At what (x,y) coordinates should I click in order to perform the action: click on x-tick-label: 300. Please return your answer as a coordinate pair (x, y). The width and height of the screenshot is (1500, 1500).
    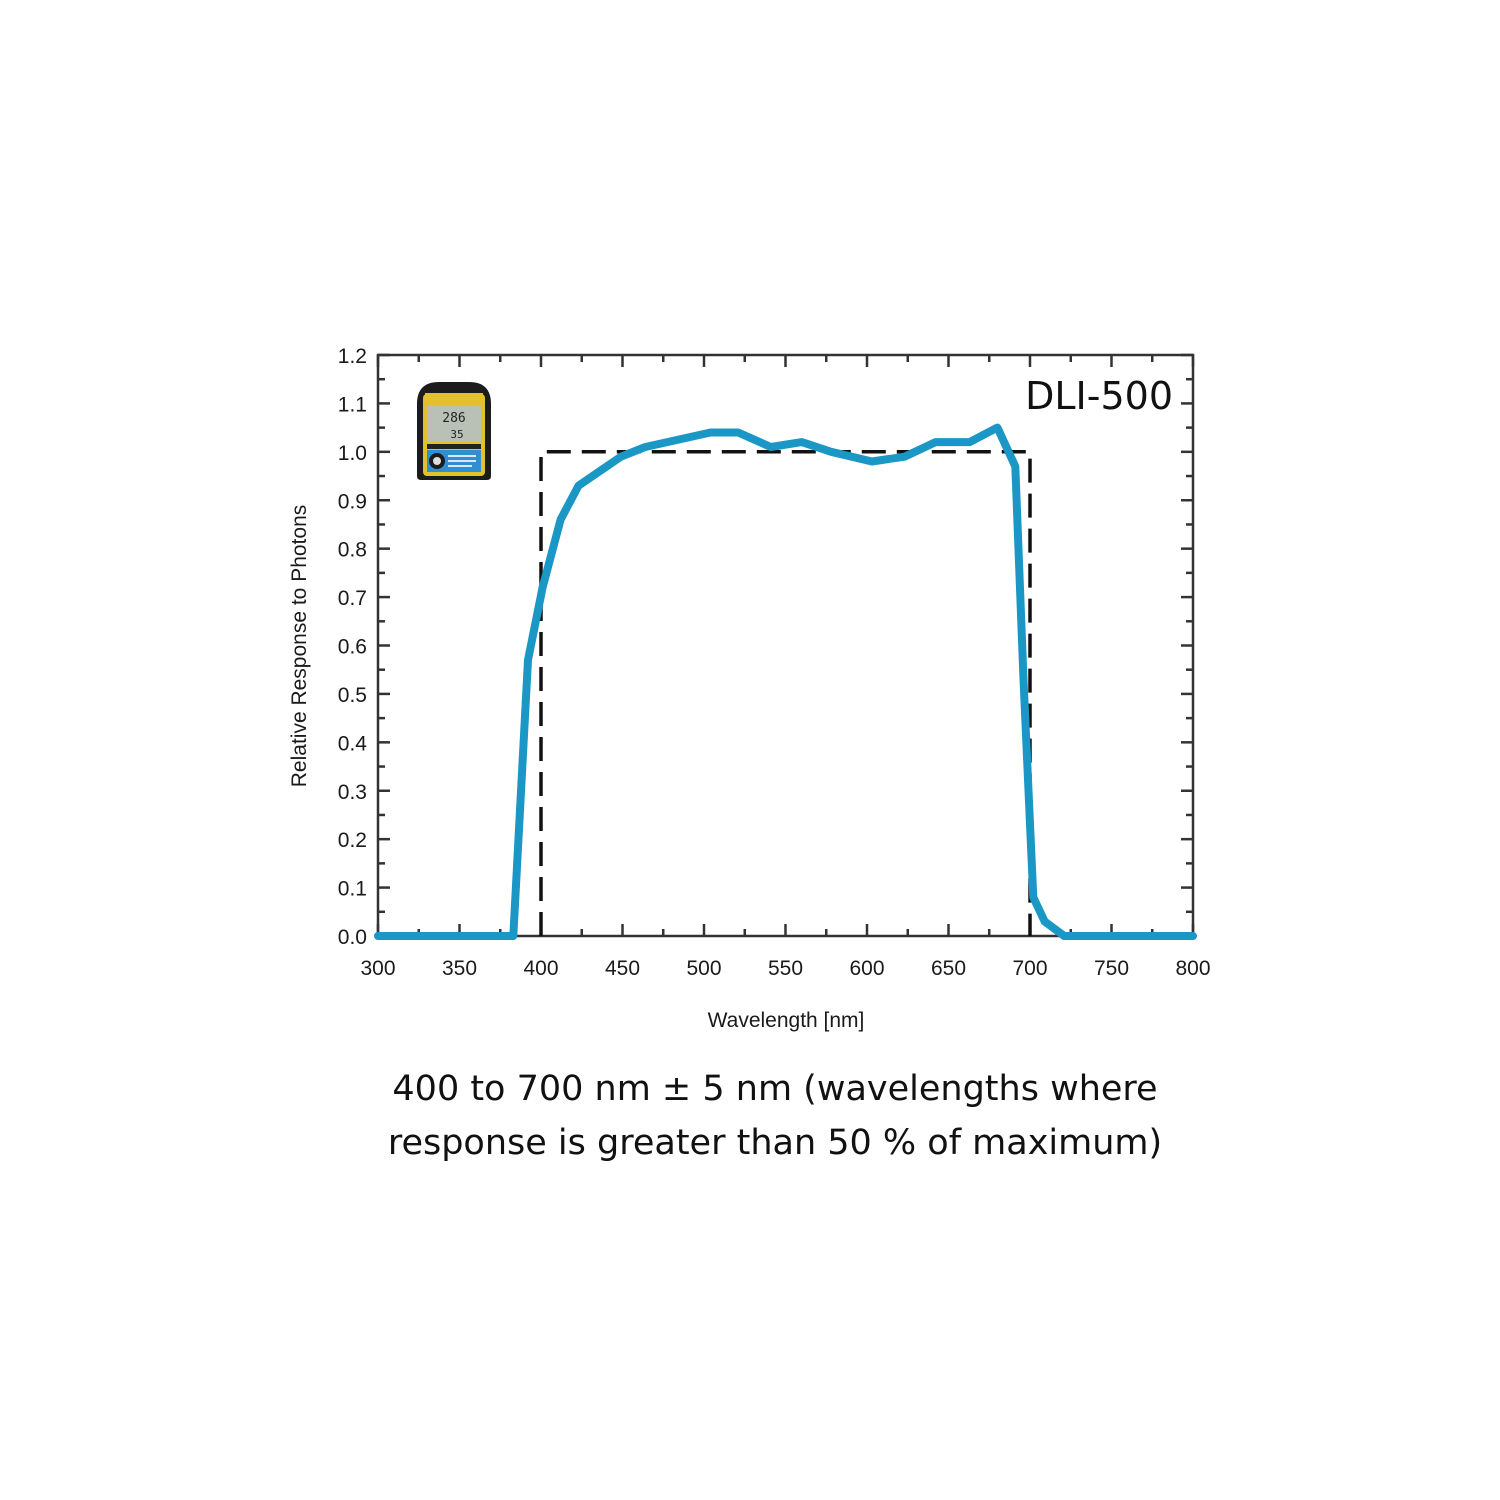
    Looking at the image, I should click on (377, 968).